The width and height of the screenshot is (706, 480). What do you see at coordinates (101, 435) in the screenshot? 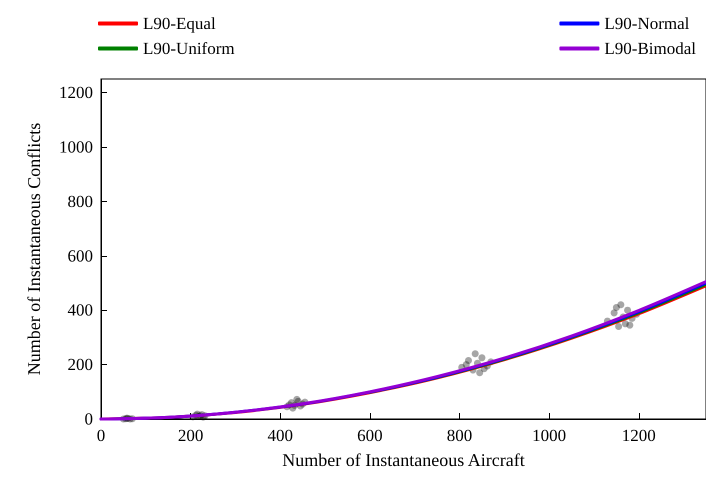
I see `x-tick-label: 0` at bounding box center [101, 435].